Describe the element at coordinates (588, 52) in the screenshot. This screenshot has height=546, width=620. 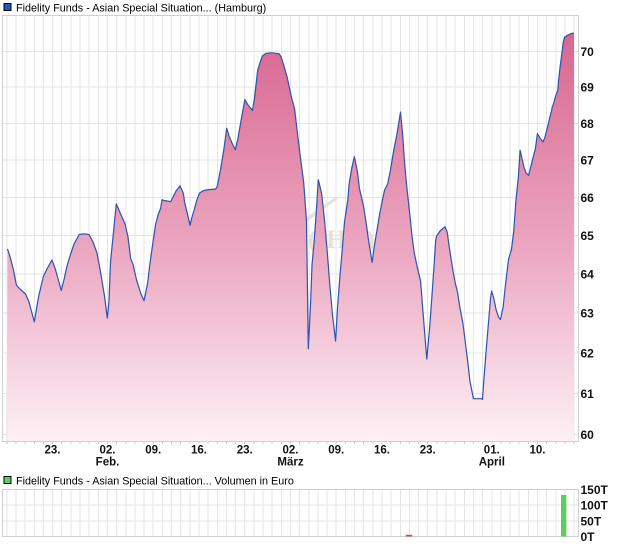
I see `svg-text: 70` at that location.